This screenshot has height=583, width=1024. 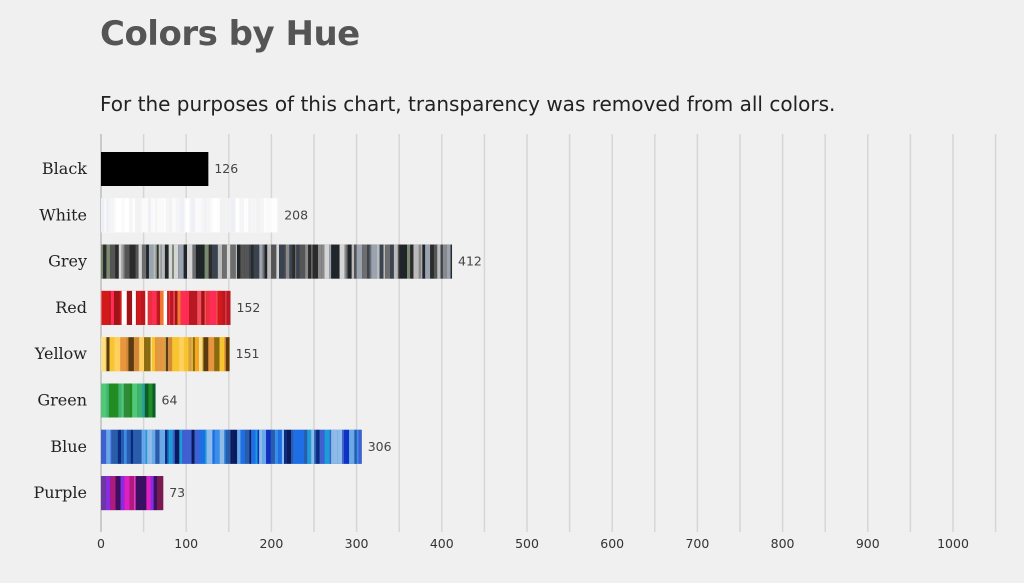 I want to click on x-tick-label: 200, so click(x=271, y=543).